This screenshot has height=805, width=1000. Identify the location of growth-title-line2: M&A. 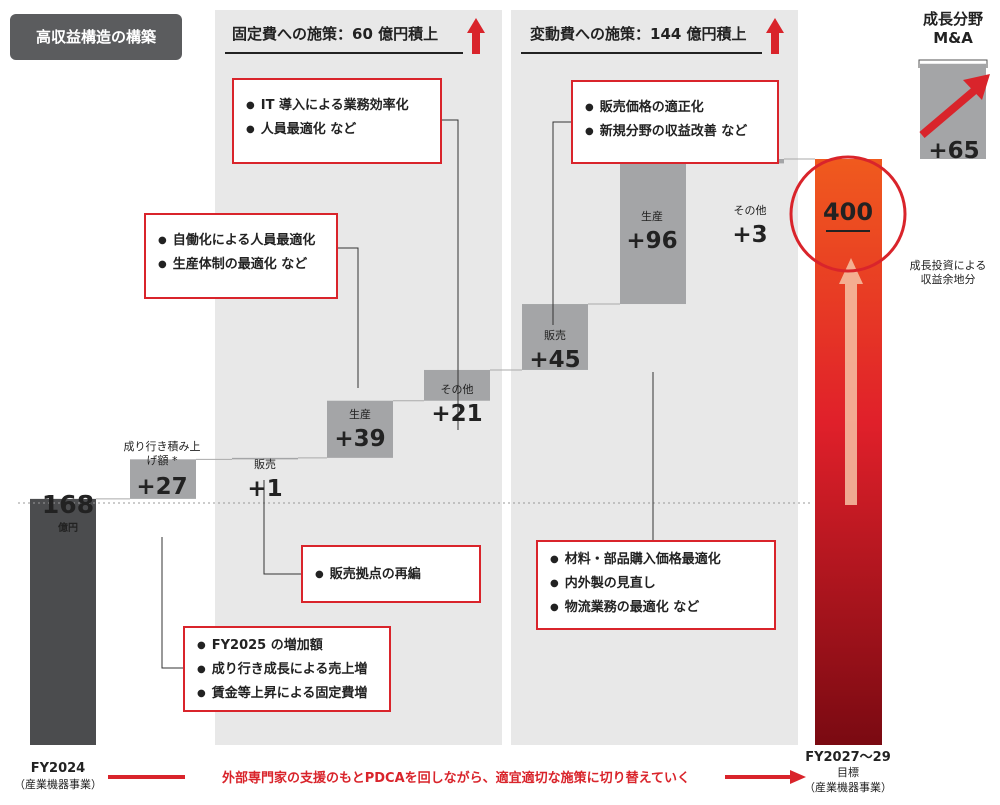
(953, 38).